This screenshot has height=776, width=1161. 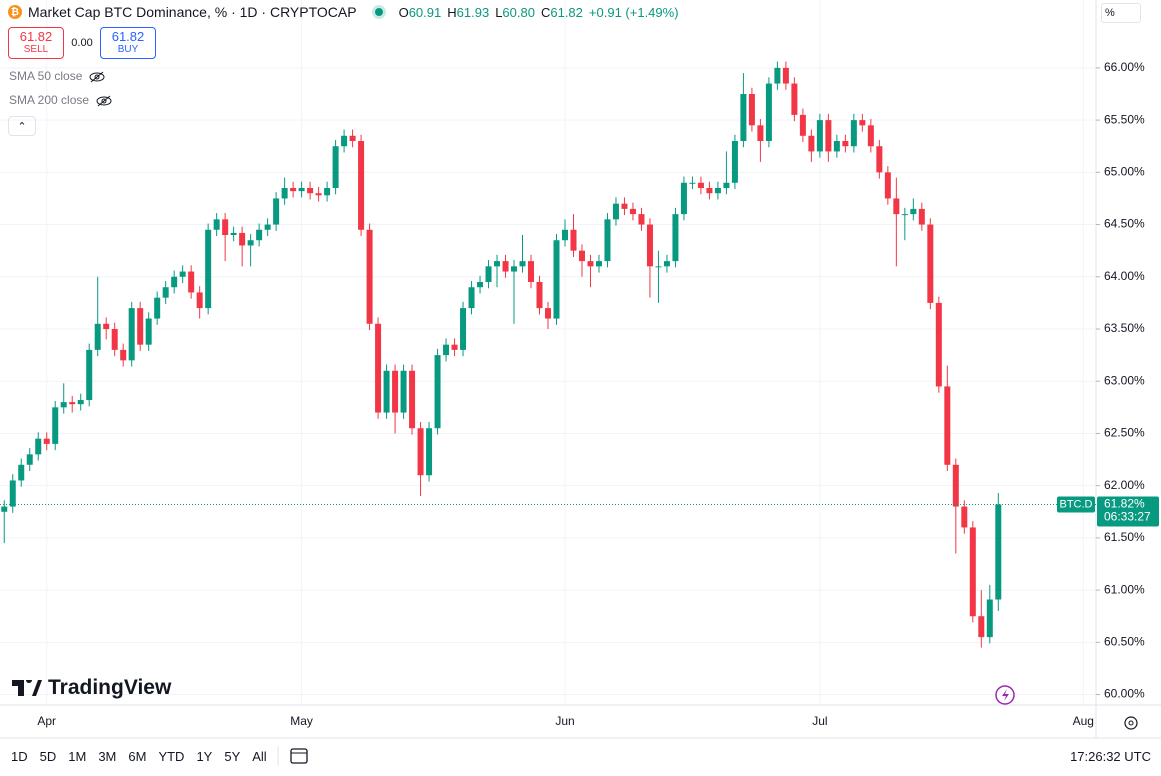 I want to click on price-badge, so click(x=1128, y=511).